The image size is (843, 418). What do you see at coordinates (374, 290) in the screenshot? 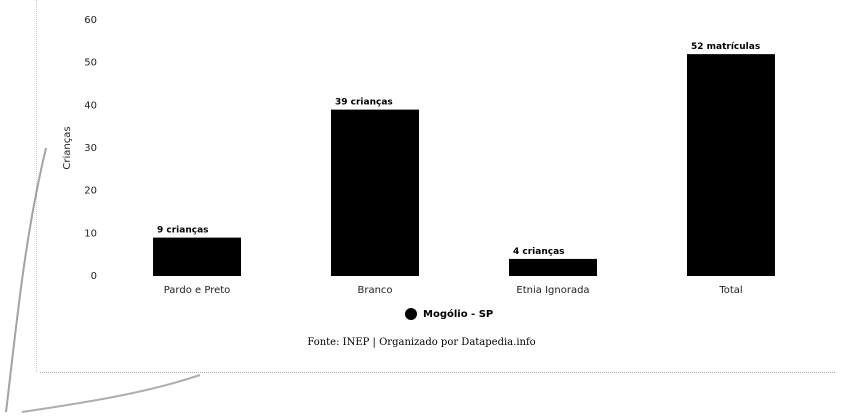
I see `x-tick-label: Branco` at bounding box center [374, 290].